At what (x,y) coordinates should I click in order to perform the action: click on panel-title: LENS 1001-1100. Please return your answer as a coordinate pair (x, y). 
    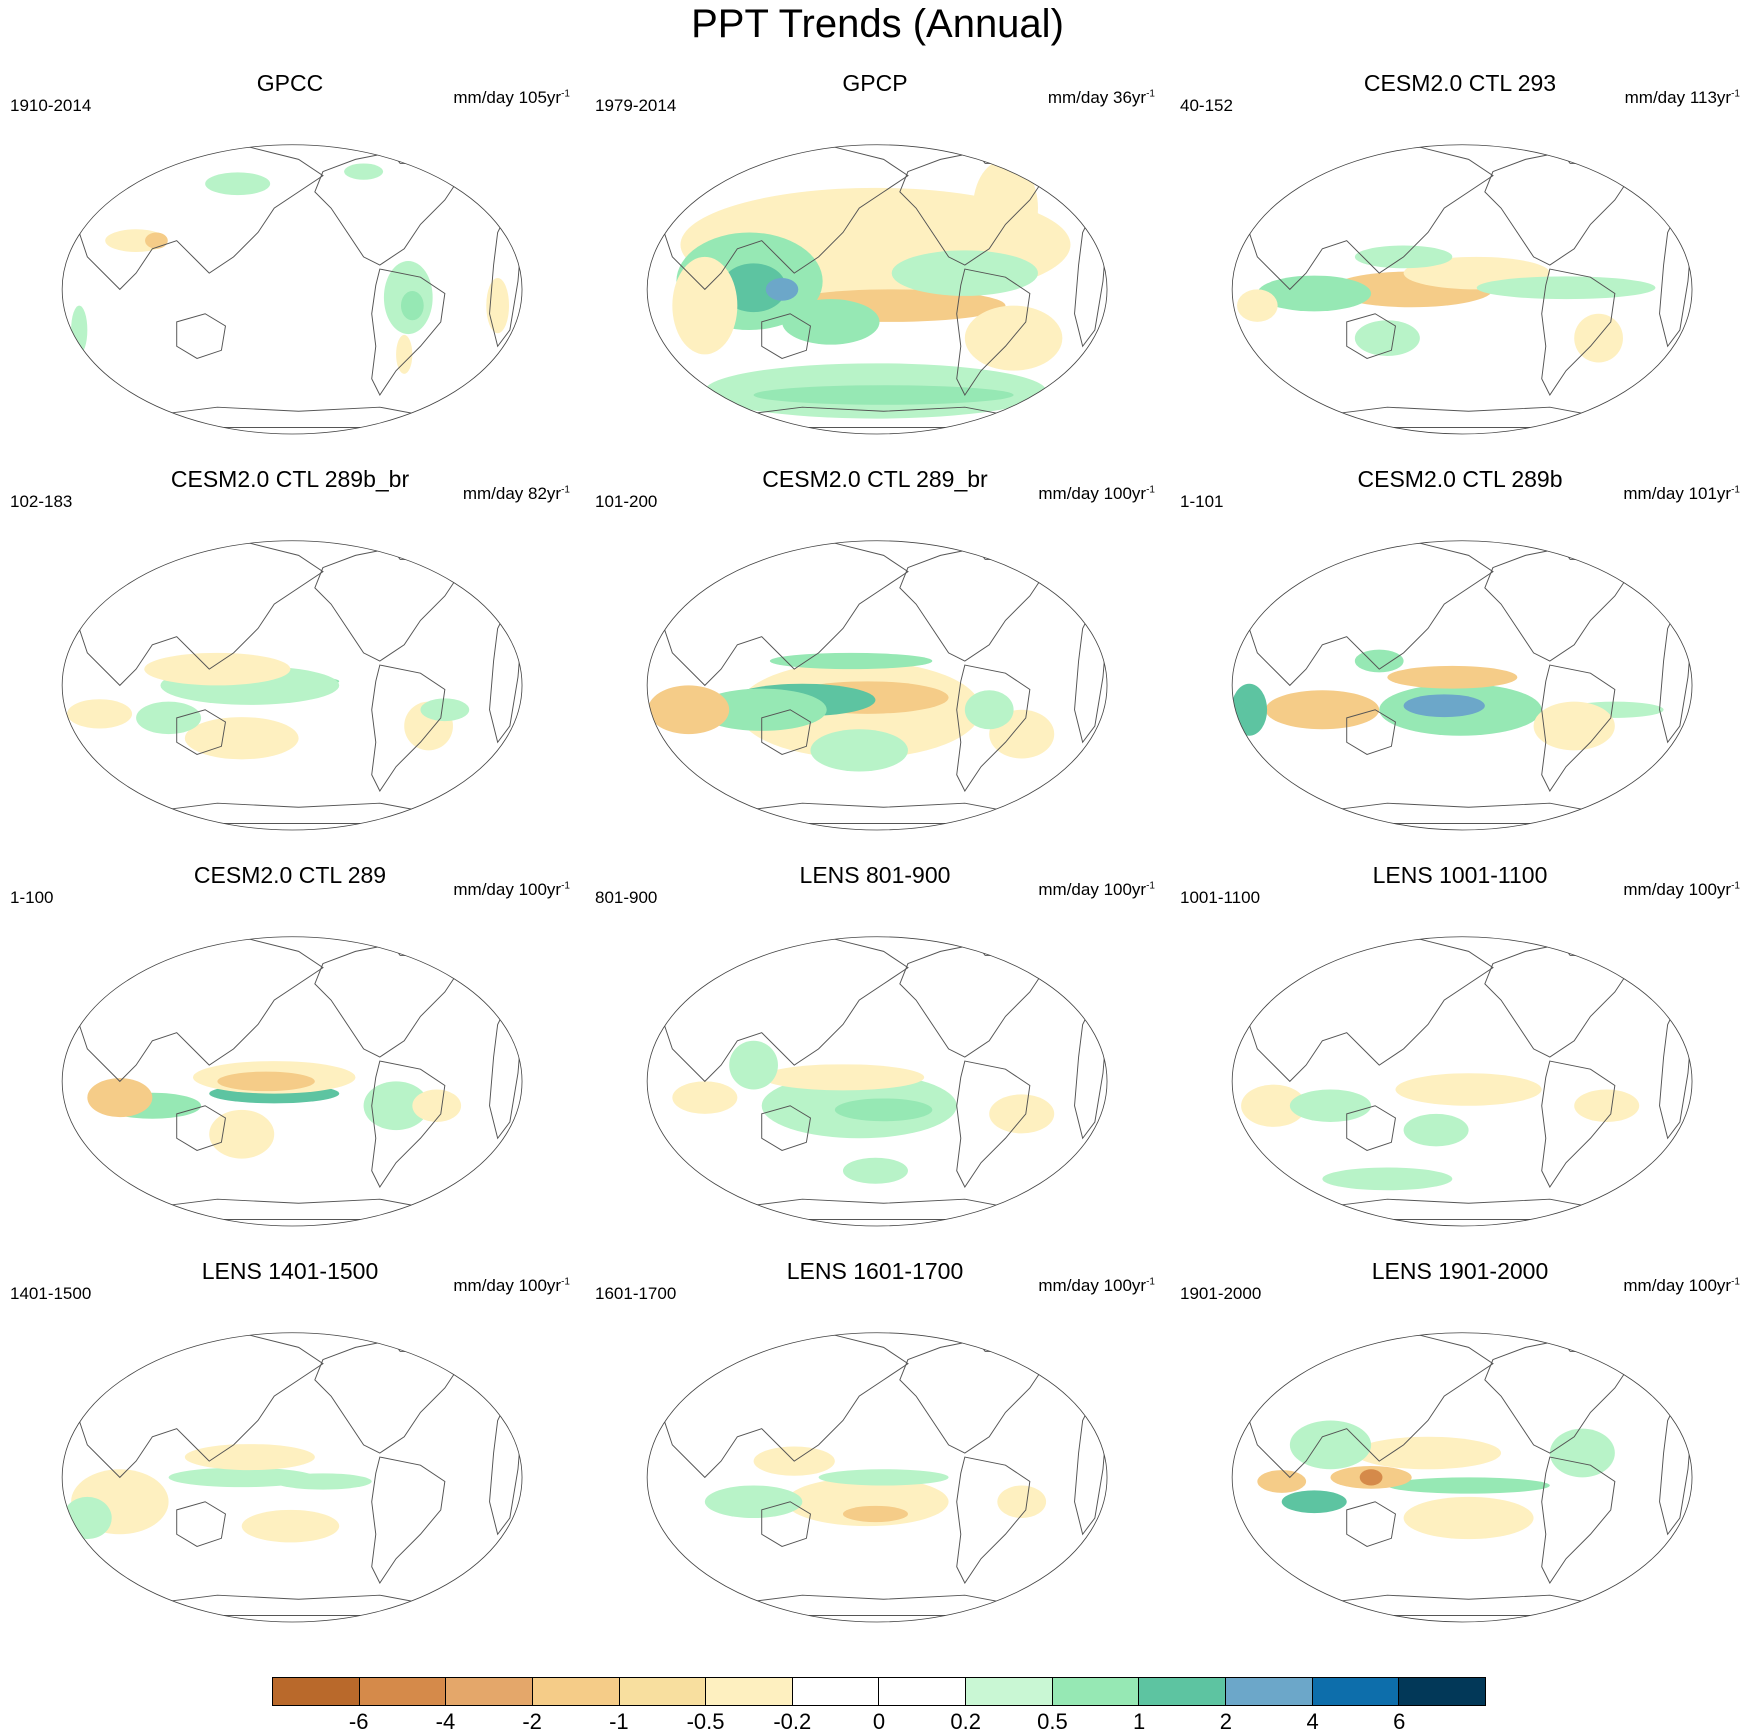
    Looking at the image, I should click on (1460, 875).